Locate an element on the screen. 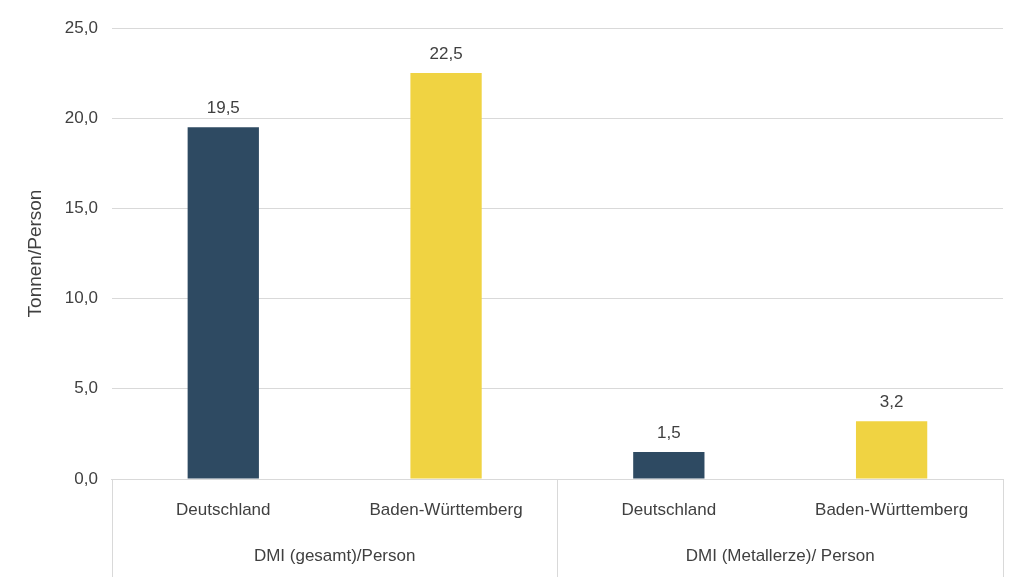  data-label: 19,5 is located at coordinates (223, 108).